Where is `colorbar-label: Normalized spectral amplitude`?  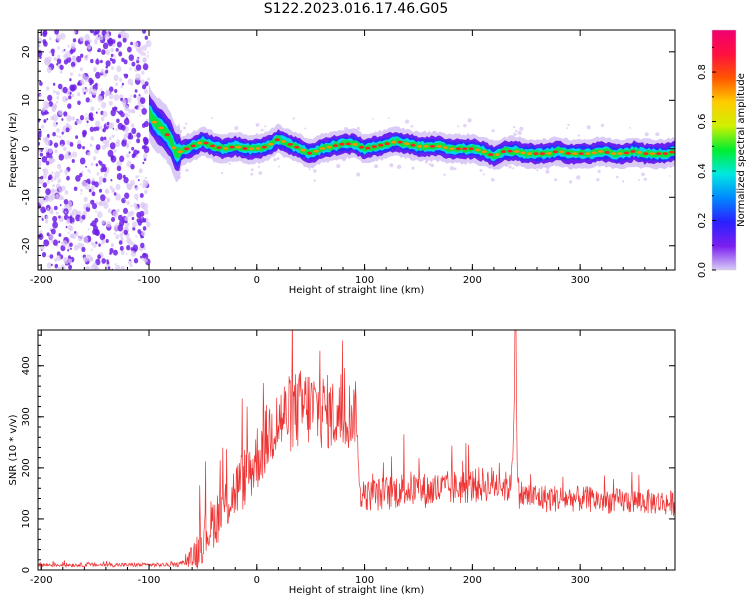
colorbar-label: Normalized spectral amplitude is located at coordinates (741, 150).